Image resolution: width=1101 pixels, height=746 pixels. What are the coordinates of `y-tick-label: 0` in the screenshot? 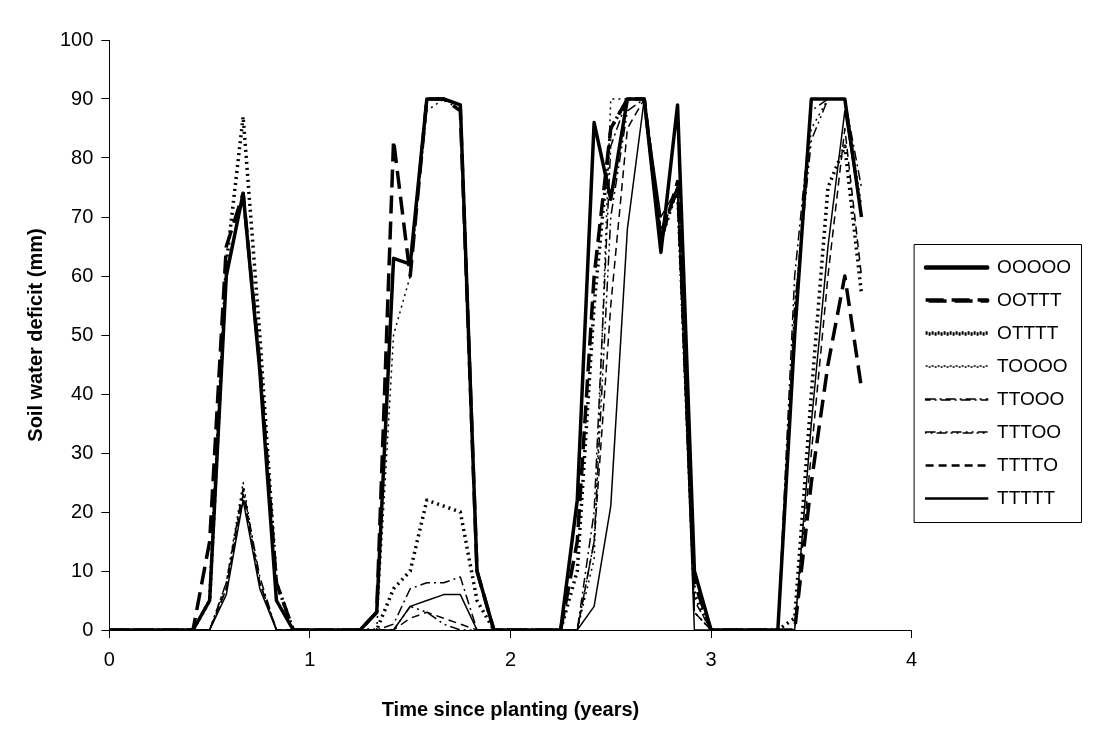 It's located at (88, 628).